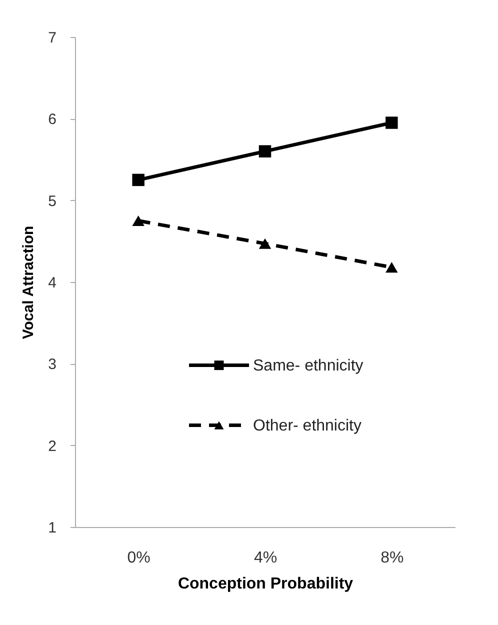 The image size is (498, 625). I want to click on x-tick-label: 0%, so click(138, 558).